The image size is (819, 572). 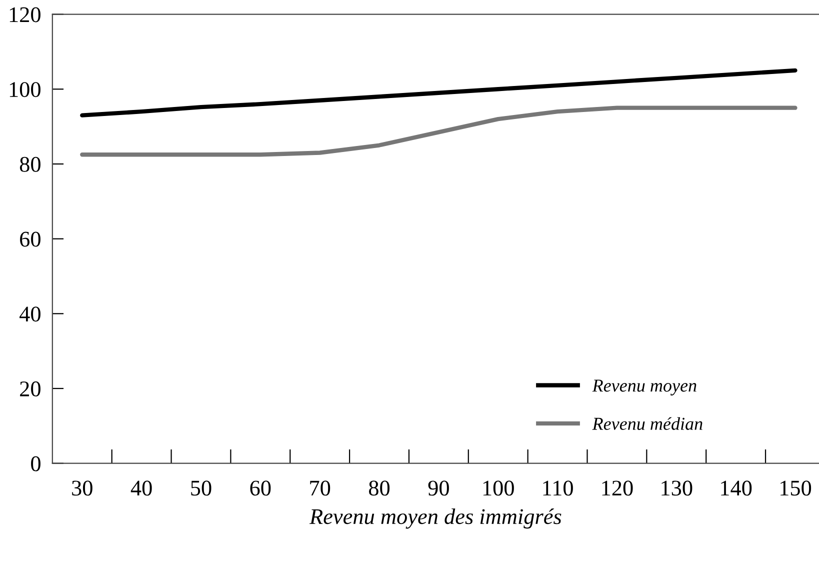 What do you see at coordinates (438, 488) in the screenshot?
I see `x-tick-label: 90` at bounding box center [438, 488].